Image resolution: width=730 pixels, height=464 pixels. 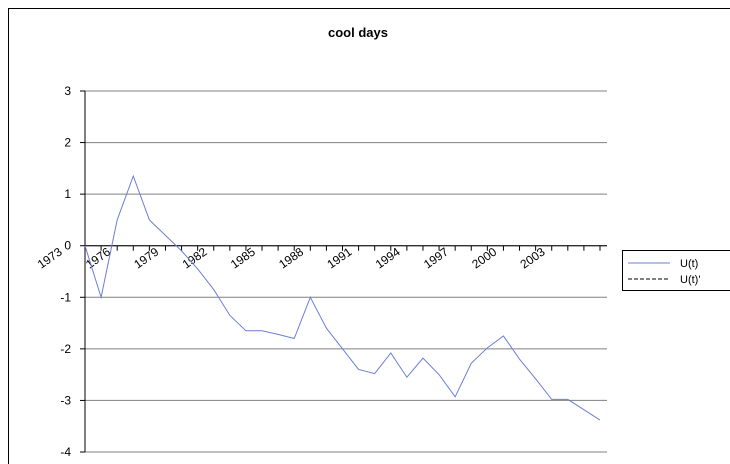 I want to click on y-tick-label: -1, so click(x=65, y=297).